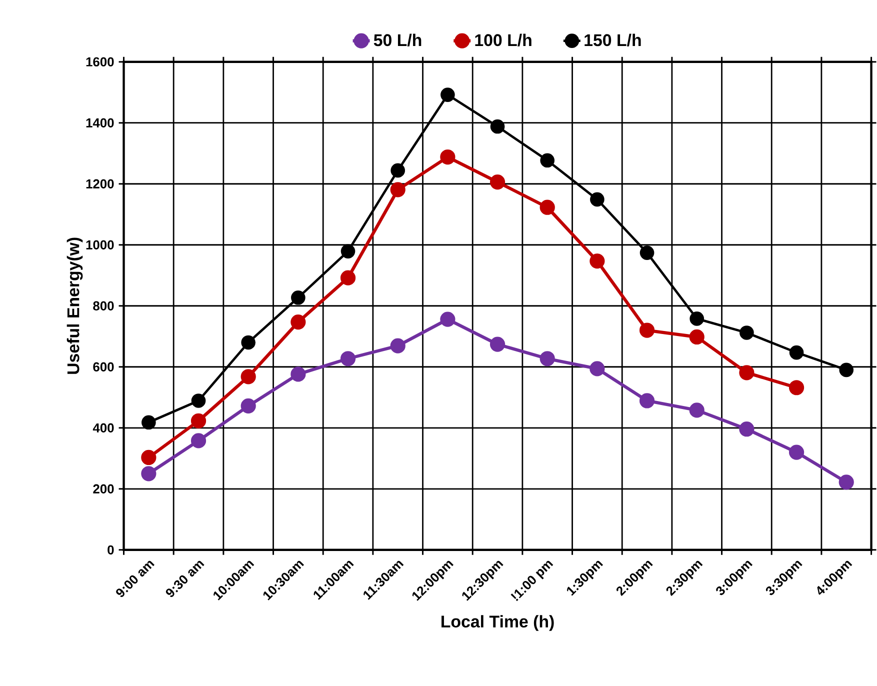 The height and width of the screenshot is (686, 877). What do you see at coordinates (498, 623) in the screenshot?
I see `x-axis-title: Local Time (h)` at bounding box center [498, 623].